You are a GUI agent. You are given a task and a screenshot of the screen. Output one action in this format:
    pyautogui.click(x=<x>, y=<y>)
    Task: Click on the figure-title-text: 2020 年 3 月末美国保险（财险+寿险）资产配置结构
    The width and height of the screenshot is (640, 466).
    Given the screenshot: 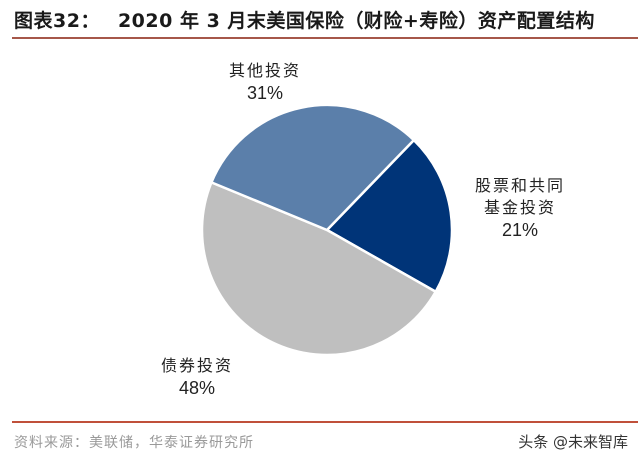 What is the action you would take?
    pyautogui.click(x=356, y=21)
    